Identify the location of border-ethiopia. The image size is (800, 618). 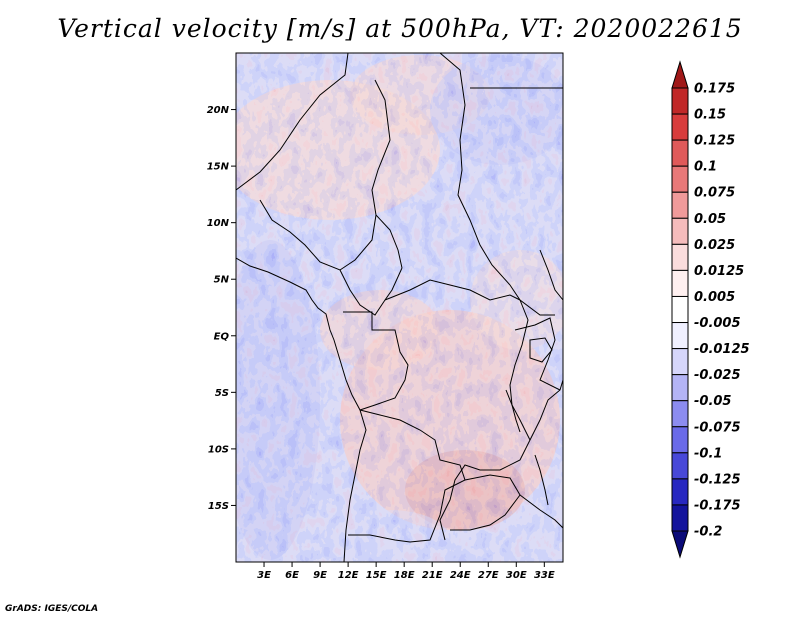
(551, 275).